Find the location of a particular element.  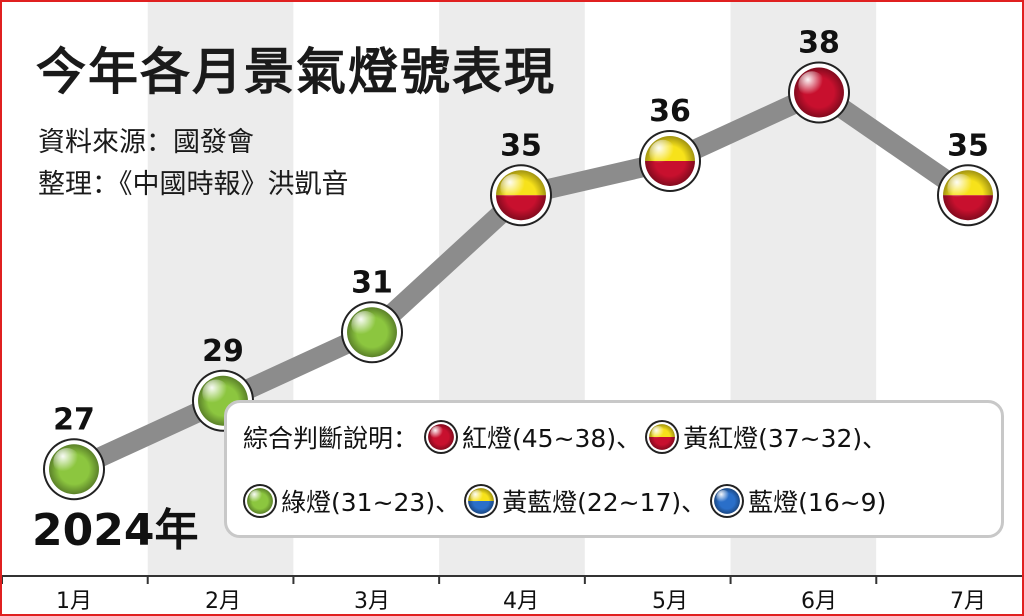

x-tick-label: 6月 is located at coordinates (819, 601).